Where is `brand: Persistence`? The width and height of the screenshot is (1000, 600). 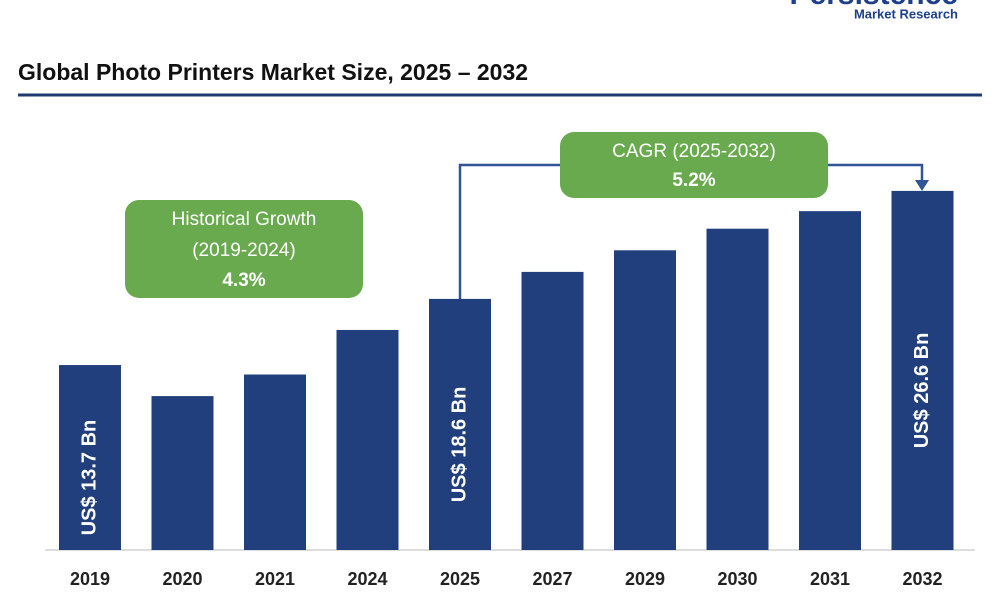 brand: Persistence is located at coordinates (874, 5).